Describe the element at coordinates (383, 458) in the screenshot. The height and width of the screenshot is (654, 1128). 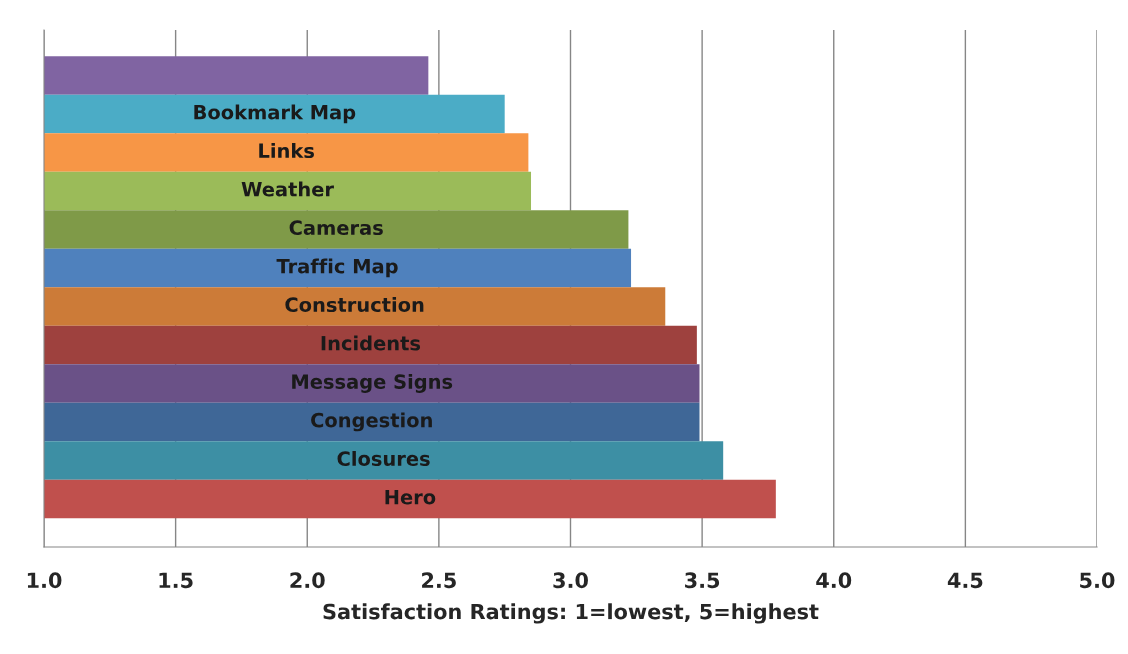
I see `y-tick-label: Closures` at that location.